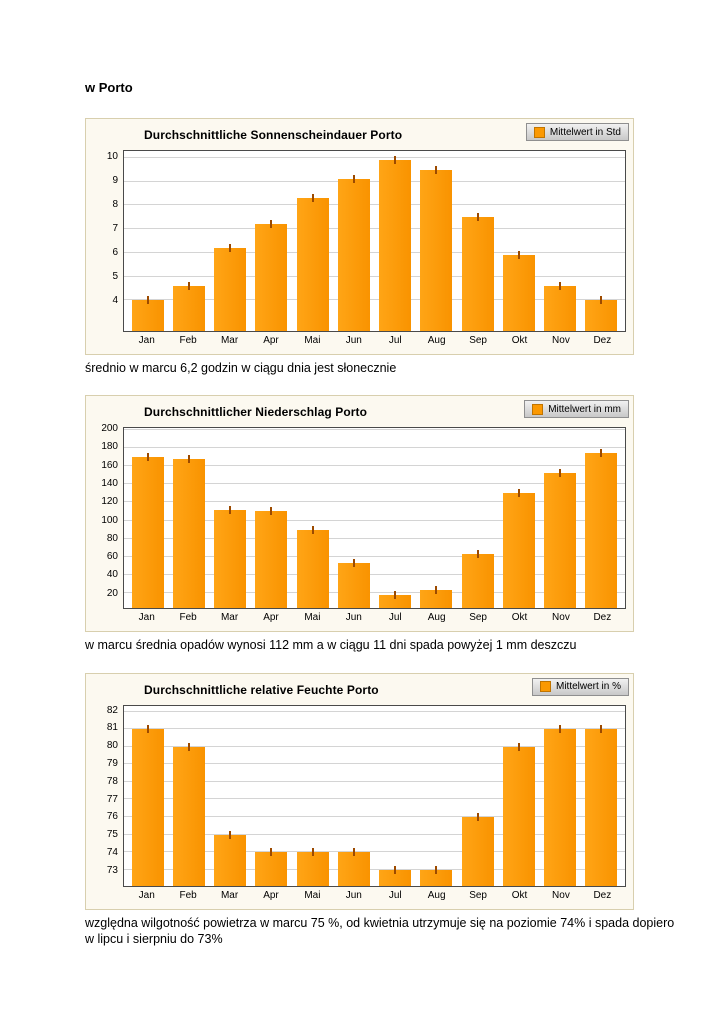 The width and height of the screenshot is (724, 1024). Describe the element at coordinates (374, 340) in the screenshot. I see `x-axis-labels: Jan Feb Mar Apr Mai Jun Jul Aug Sep Okt Nov Dez` at that location.